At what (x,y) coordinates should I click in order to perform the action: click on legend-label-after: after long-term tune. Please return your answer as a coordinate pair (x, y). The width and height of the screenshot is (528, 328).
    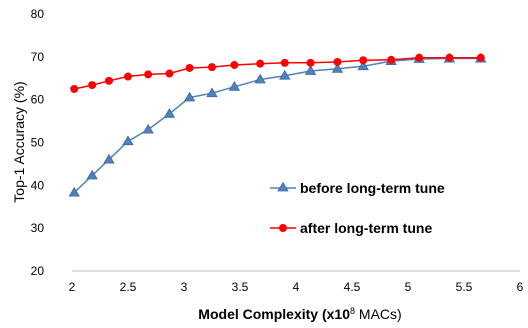
    Looking at the image, I should click on (366, 228).